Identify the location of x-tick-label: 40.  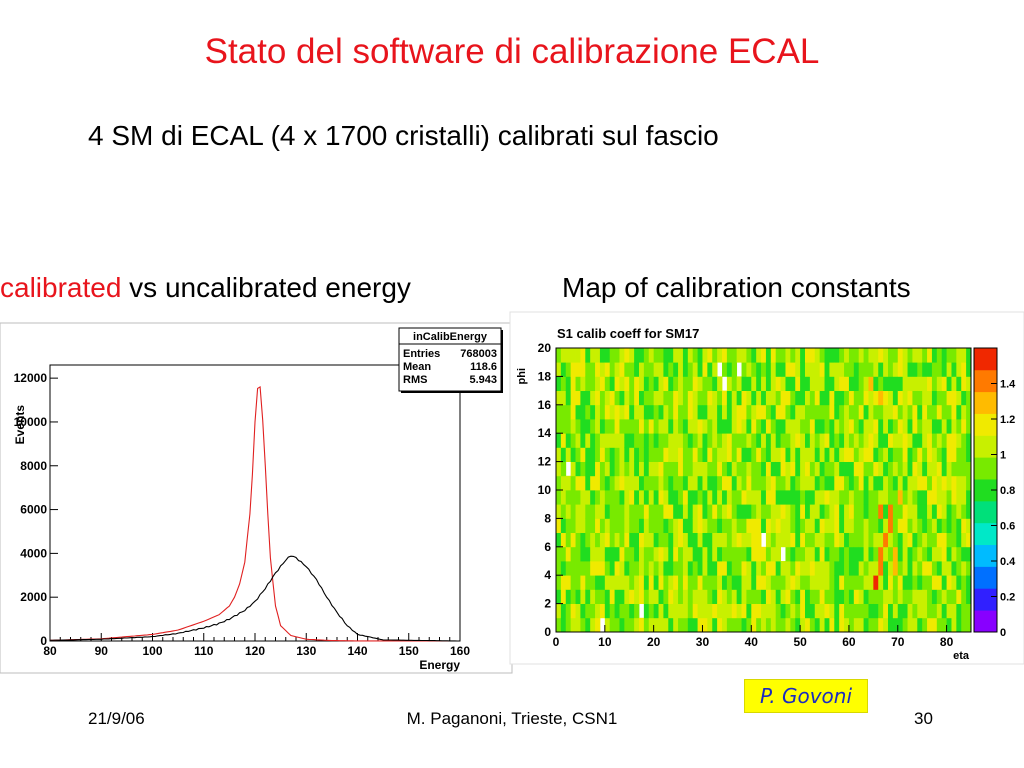
(752, 642).